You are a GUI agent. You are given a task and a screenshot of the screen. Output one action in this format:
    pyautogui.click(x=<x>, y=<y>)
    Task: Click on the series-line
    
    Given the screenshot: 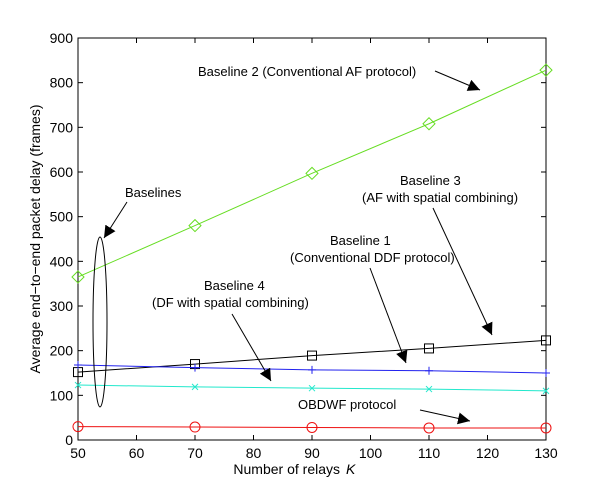 What is the action you would take?
    pyautogui.click(x=311, y=427)
    